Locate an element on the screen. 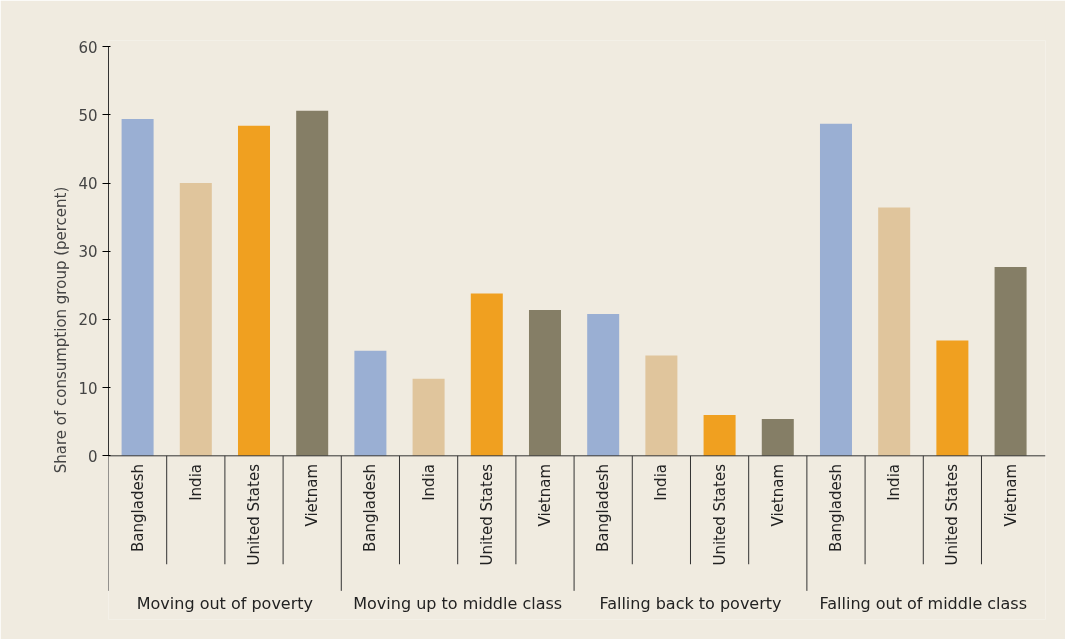 The image size is (1065, 639). text: Falling back to poverty is located at coordinates (690, 603).